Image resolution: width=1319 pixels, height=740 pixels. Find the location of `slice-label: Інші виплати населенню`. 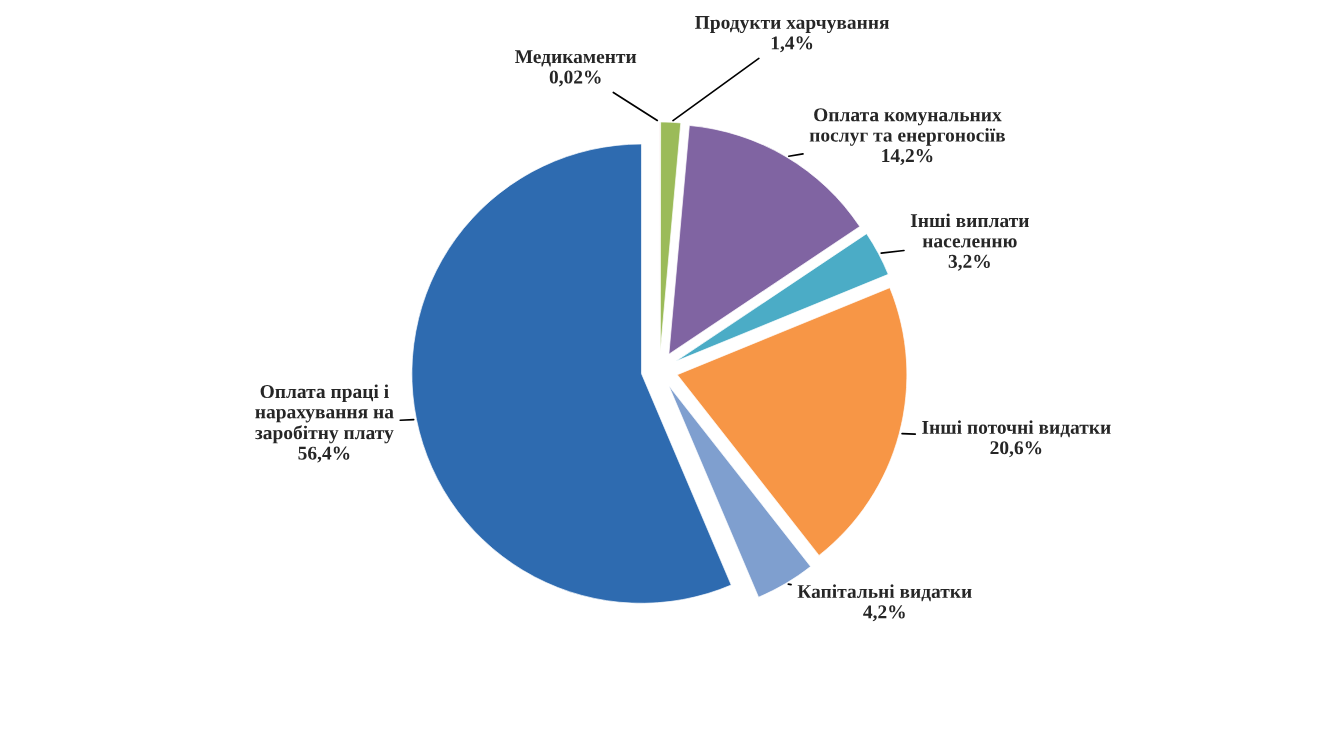

slice-label: Інші виплати населенню is located at coordinates (969, 230).